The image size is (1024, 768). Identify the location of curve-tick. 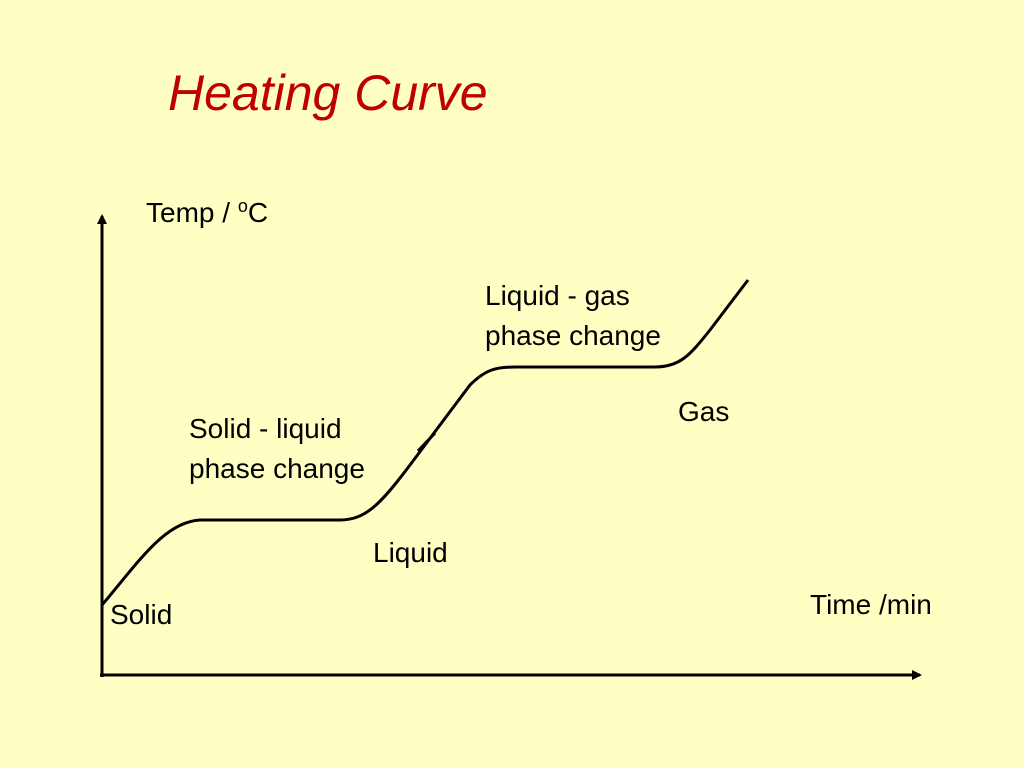
(426, 442).